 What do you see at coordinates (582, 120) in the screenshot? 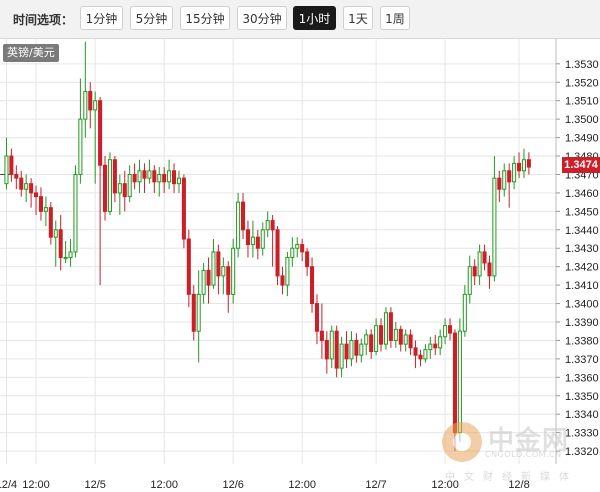
I see `y-tick-label: 1.3500` at bounding box center [582, 120].